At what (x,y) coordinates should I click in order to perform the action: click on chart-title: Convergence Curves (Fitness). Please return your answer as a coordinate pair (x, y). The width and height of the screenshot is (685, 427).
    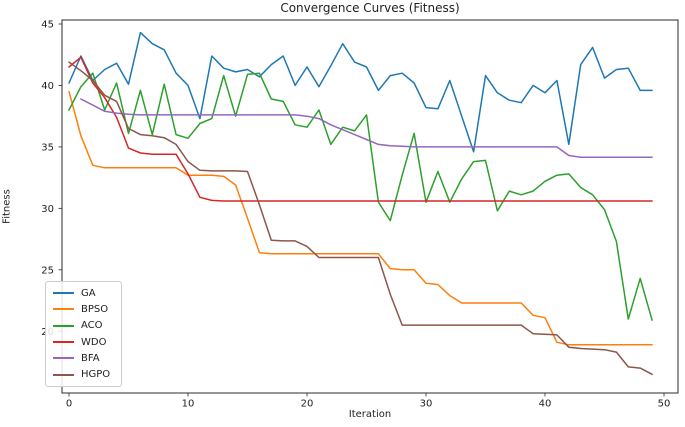
    Looking at the image, I should click on (370, 8).